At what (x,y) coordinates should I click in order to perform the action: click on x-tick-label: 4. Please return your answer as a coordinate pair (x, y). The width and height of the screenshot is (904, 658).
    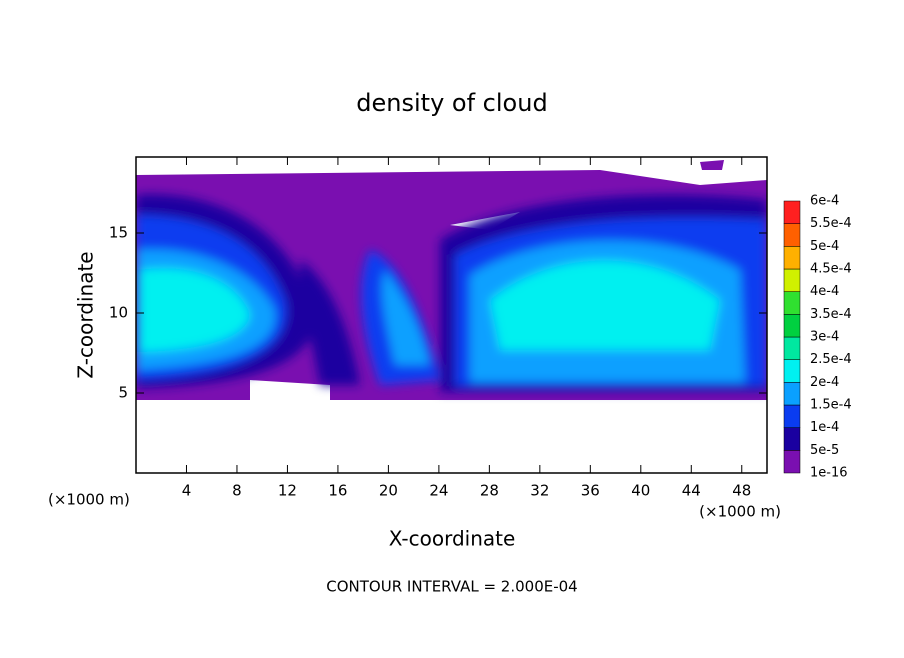
    Looking at the image, I should click on (187, 491).